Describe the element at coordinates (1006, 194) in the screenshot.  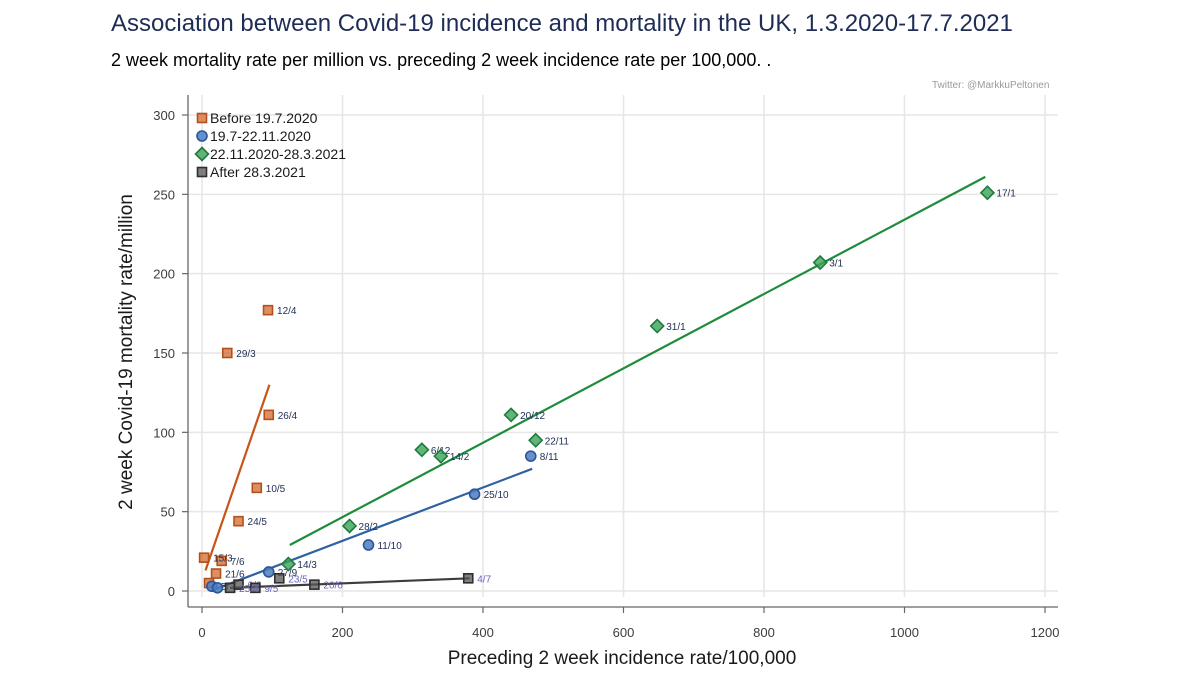
I see `point-label: 17/1` at that location.